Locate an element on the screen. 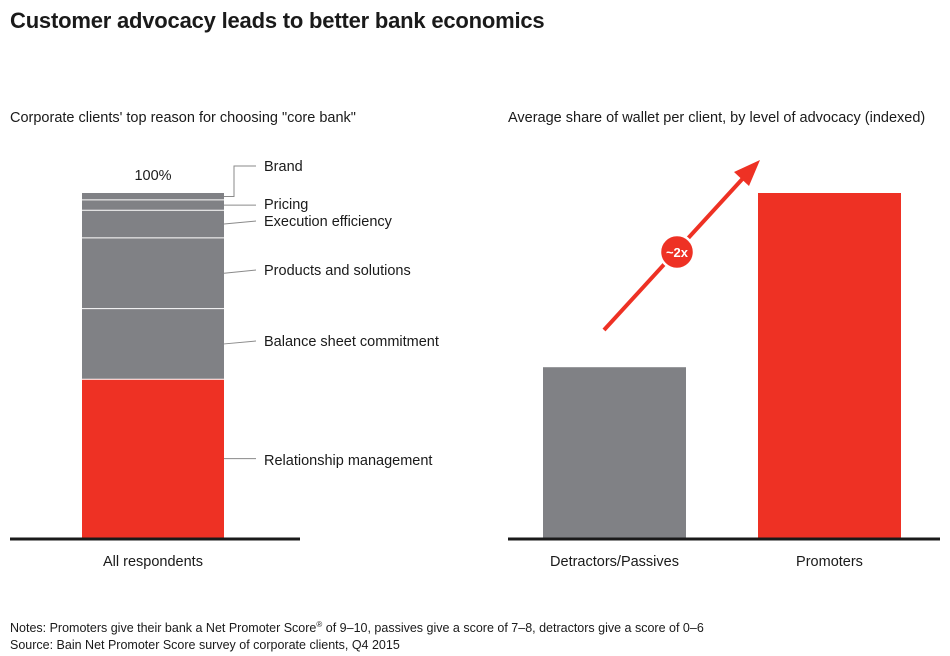 This screenshot has width=950, height=656. legend-label-products-and-solutions: Products and solutions is located at coordinates (337, 271).